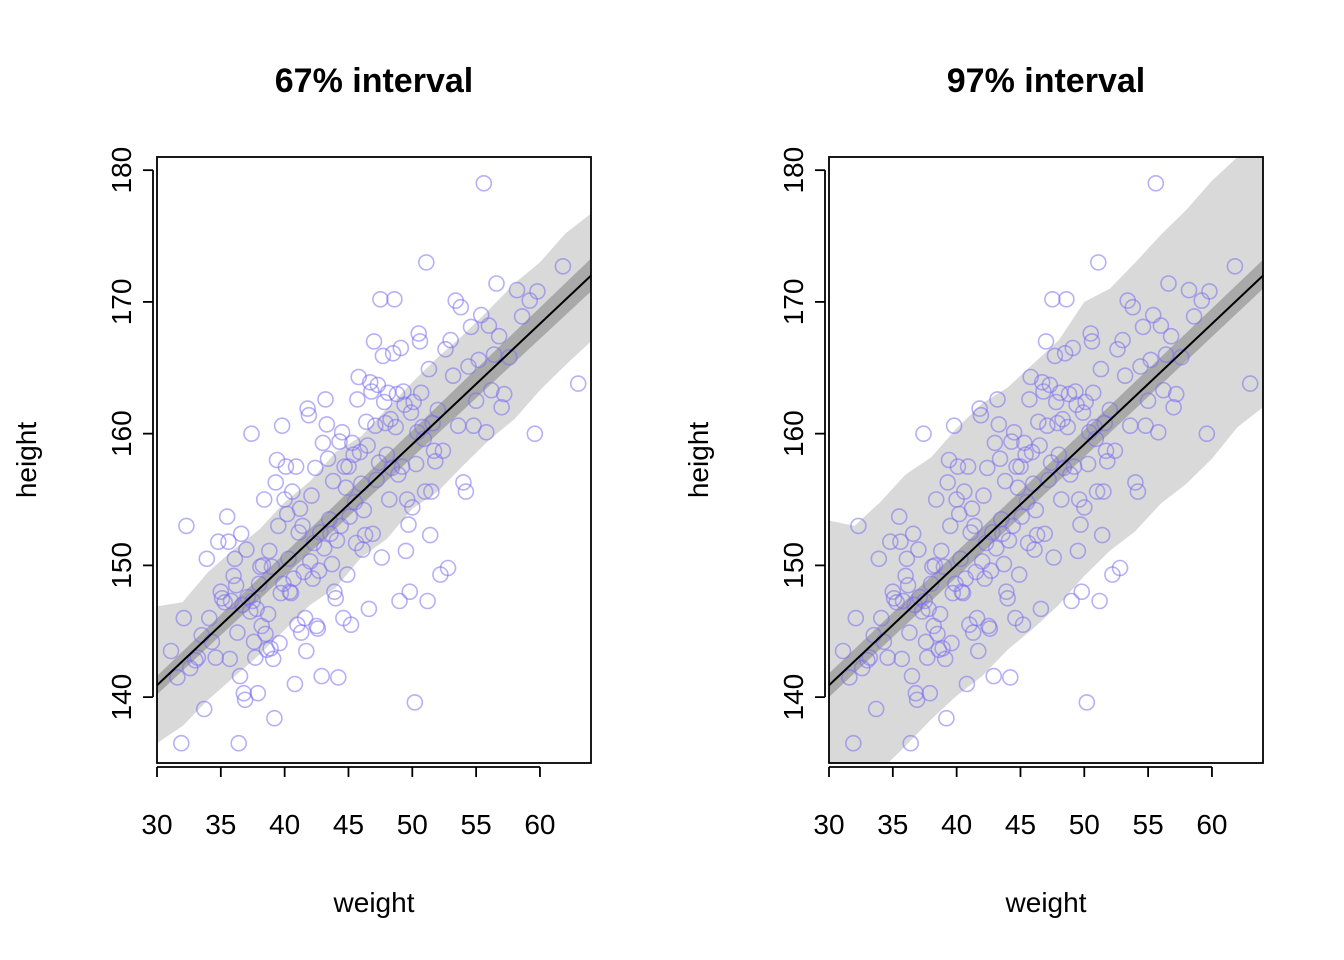  Describe the element at coordinates (793, 433) in the screenshot. I see `y-tick-label: 160` at that location.